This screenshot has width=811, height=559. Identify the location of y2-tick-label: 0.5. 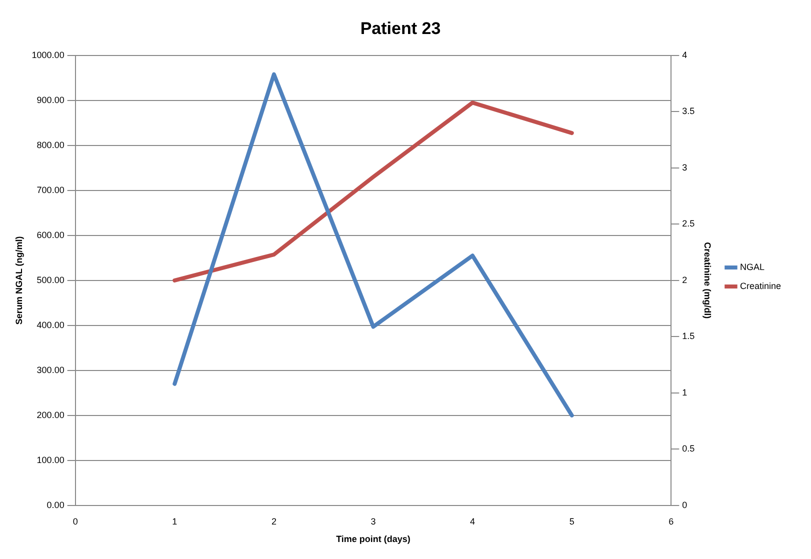
(688, 449).